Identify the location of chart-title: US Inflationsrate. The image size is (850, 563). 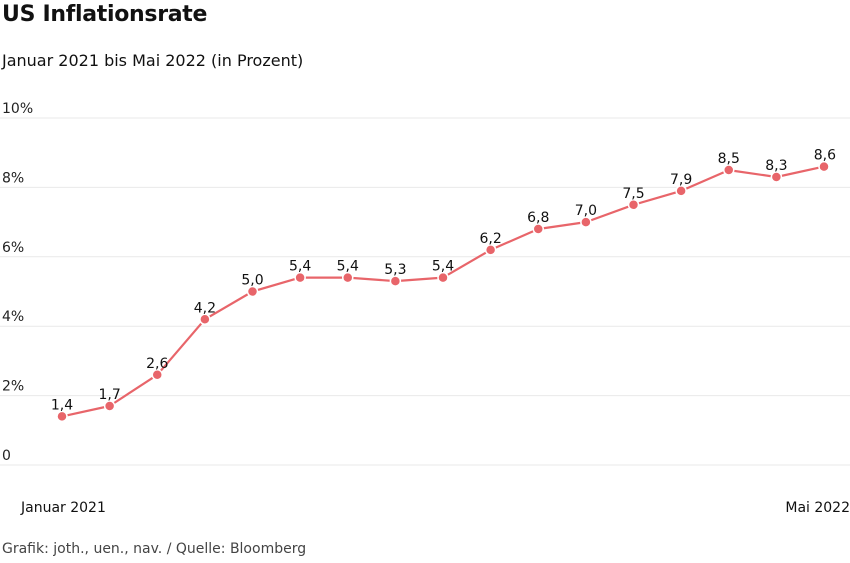
(105, 14).